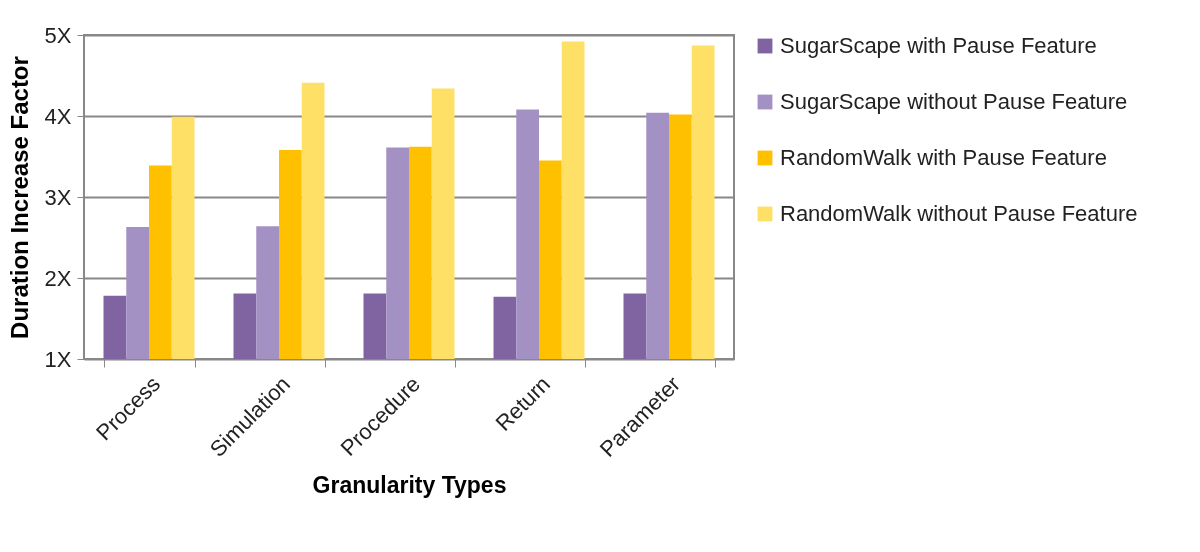  What do you see at coordinates (959, 213) in the screenshot?
I see `legend-label: RandomWalk without Pause Feature` at bounding box center [959, 213].